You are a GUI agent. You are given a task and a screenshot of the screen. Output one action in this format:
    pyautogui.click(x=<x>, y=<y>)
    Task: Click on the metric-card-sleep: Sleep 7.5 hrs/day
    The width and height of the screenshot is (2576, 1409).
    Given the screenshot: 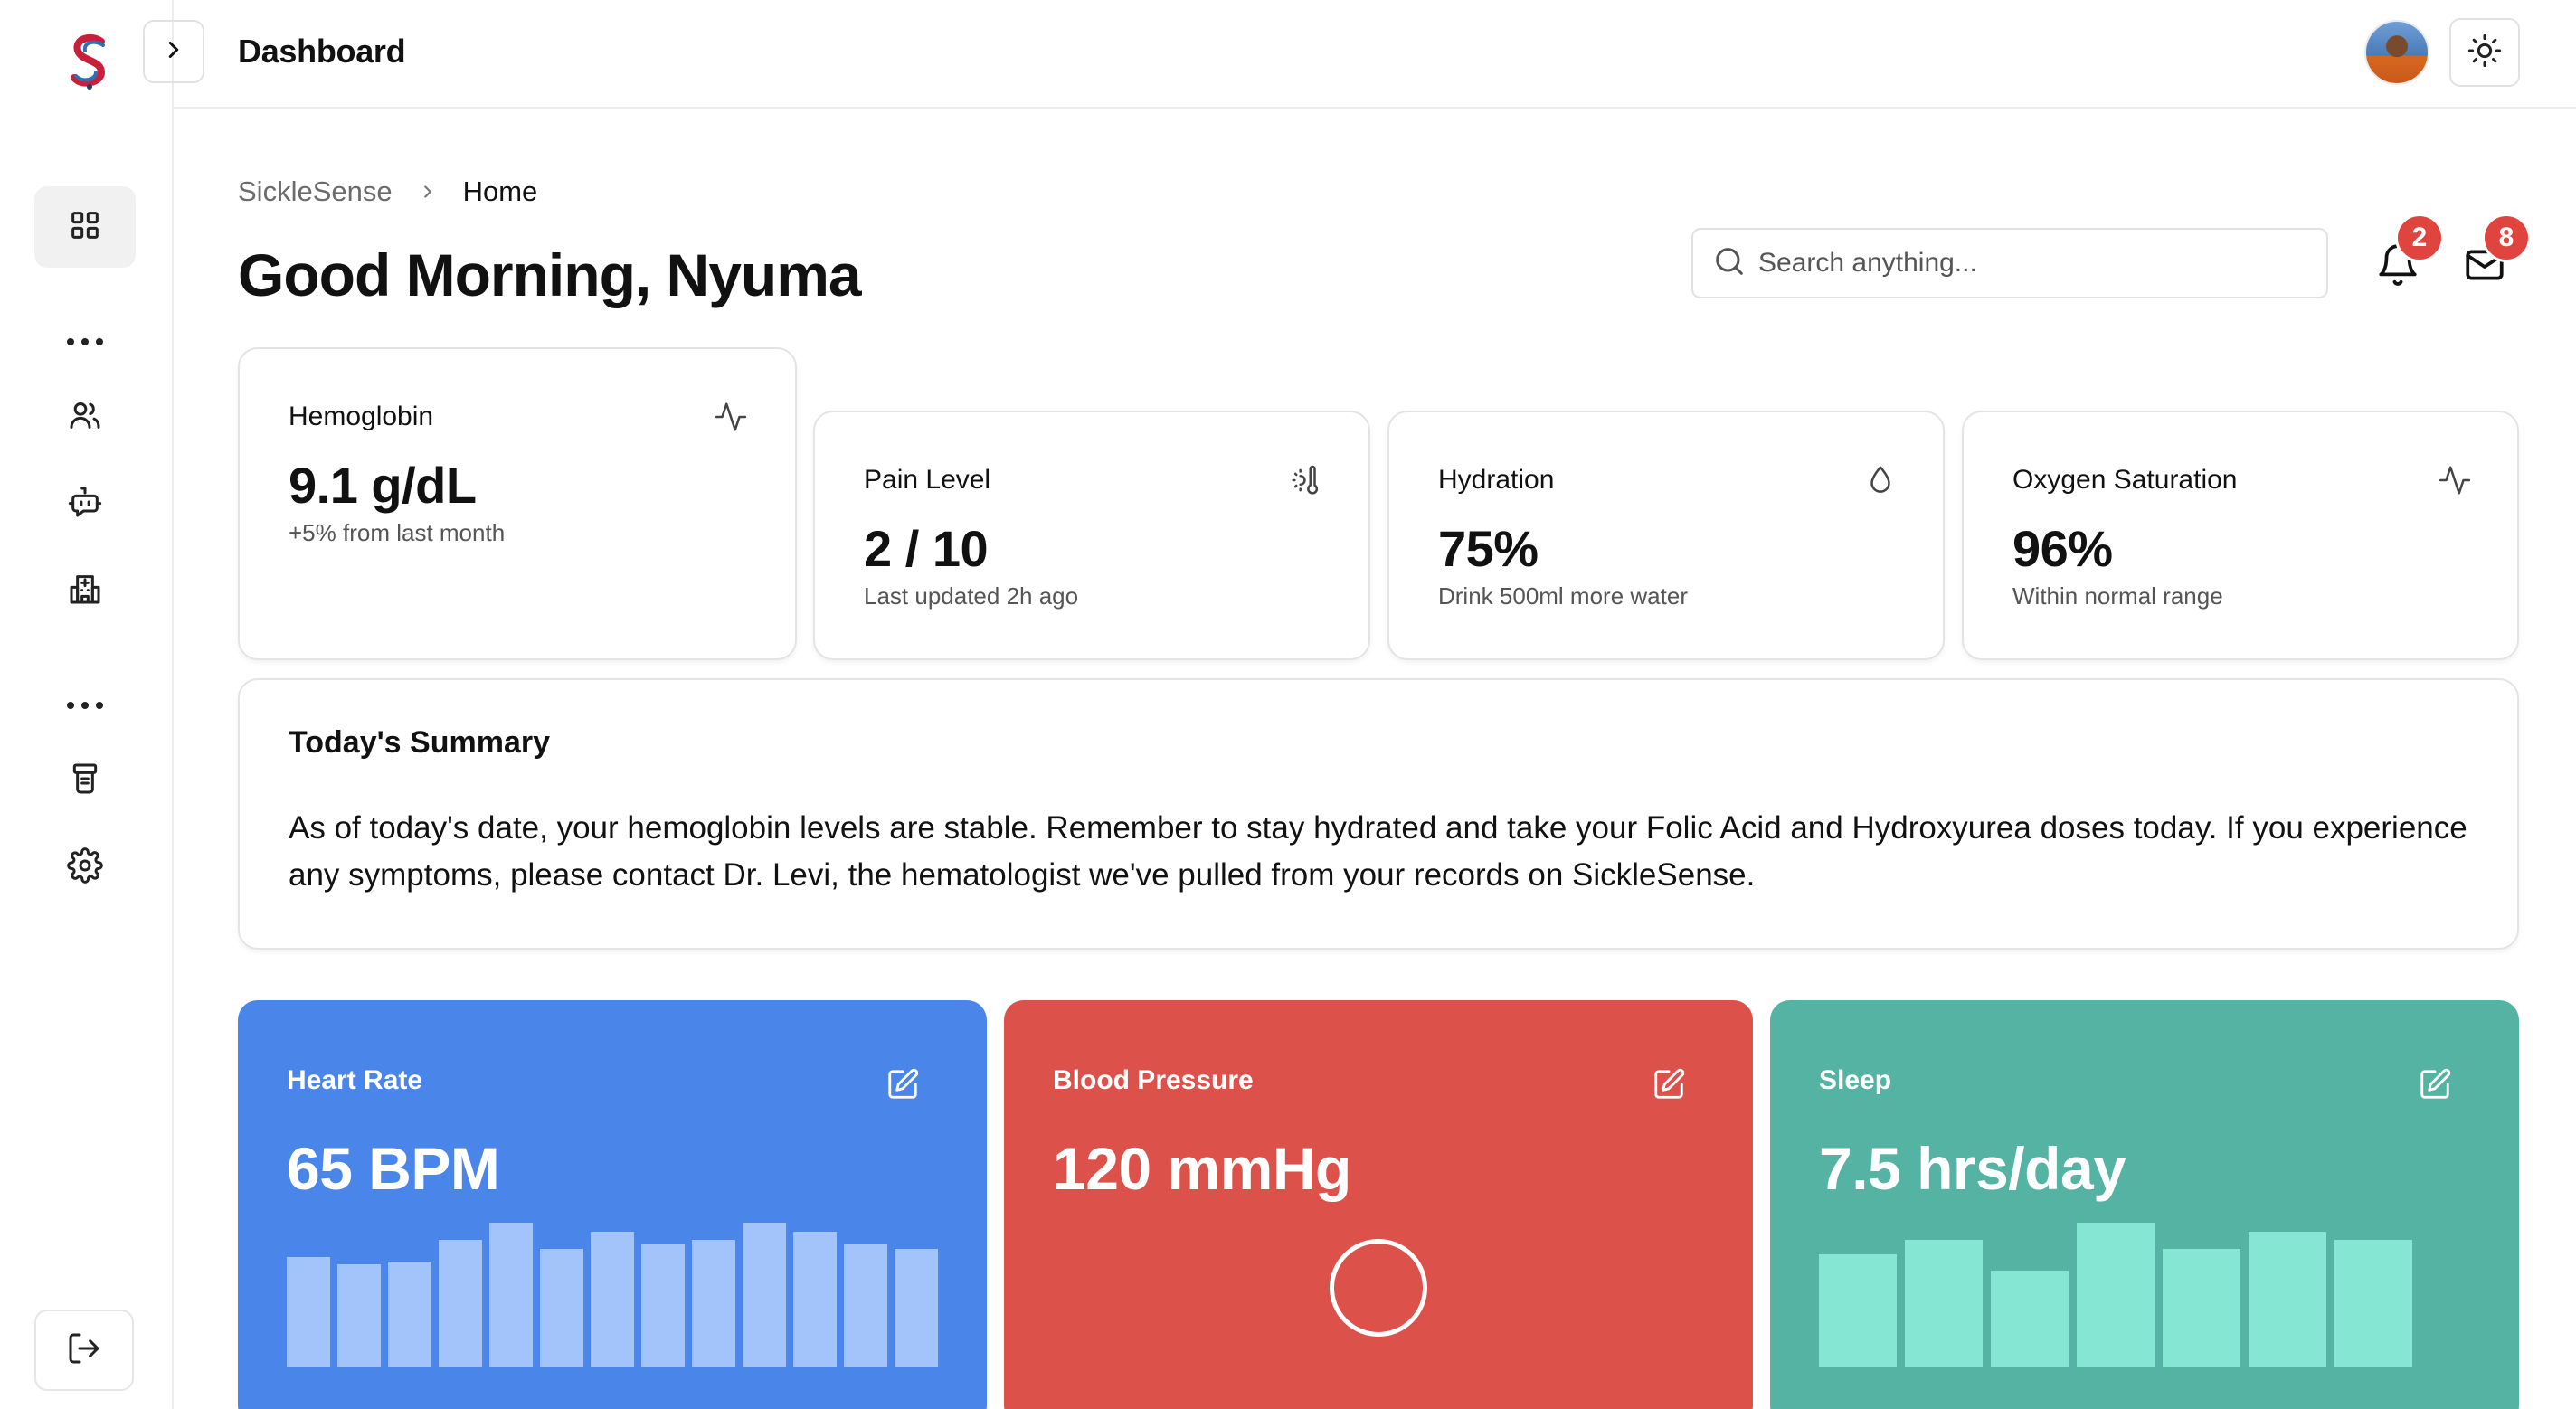 What is the action you would take?
    pyautogui.click(x=2145, y=1204)
    